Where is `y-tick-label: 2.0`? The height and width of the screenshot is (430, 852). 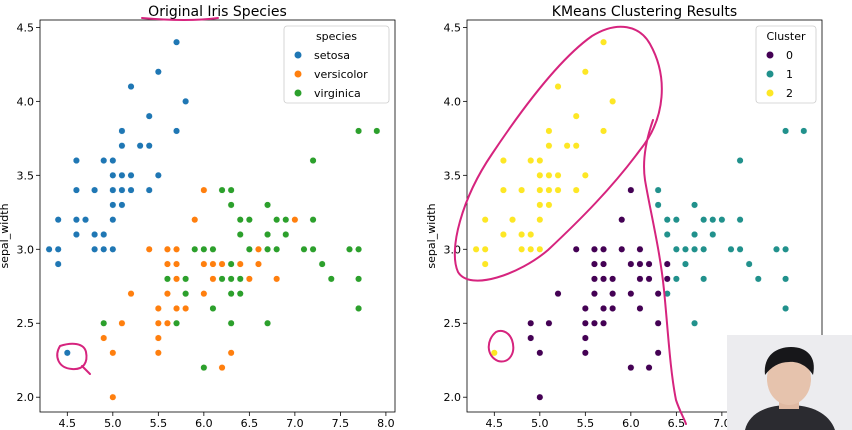
y-tick-label: 2.0 is located at coordinates (26, 397).